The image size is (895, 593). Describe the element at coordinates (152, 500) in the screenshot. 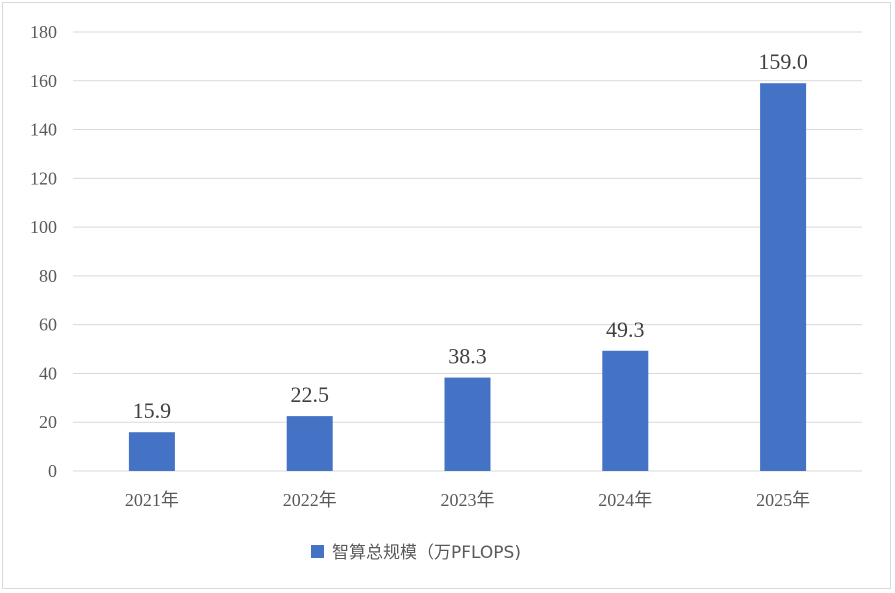

I see `x-tick-label: 2021年` at that location.